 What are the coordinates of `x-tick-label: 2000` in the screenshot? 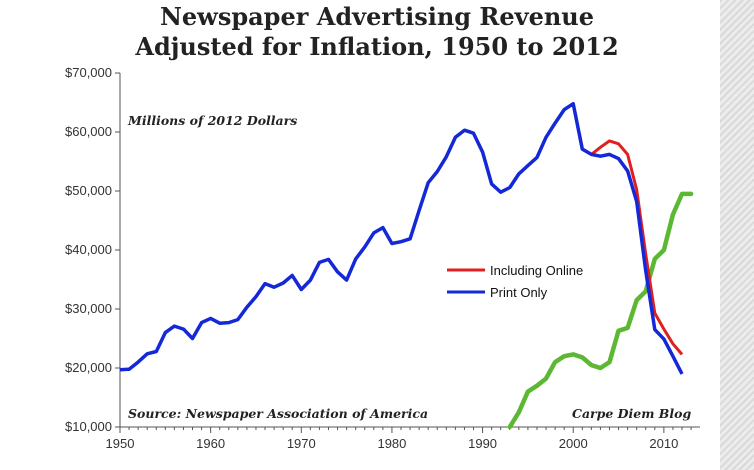 It's located at (573, 443).